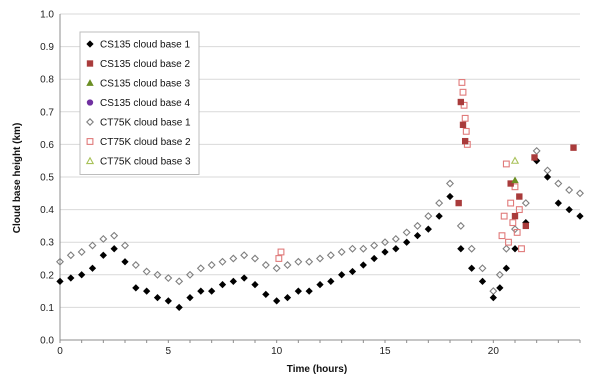  Describe the element at coordinates (169, 351) in the screenshot. I see `x-tick-label: 5` at that location.